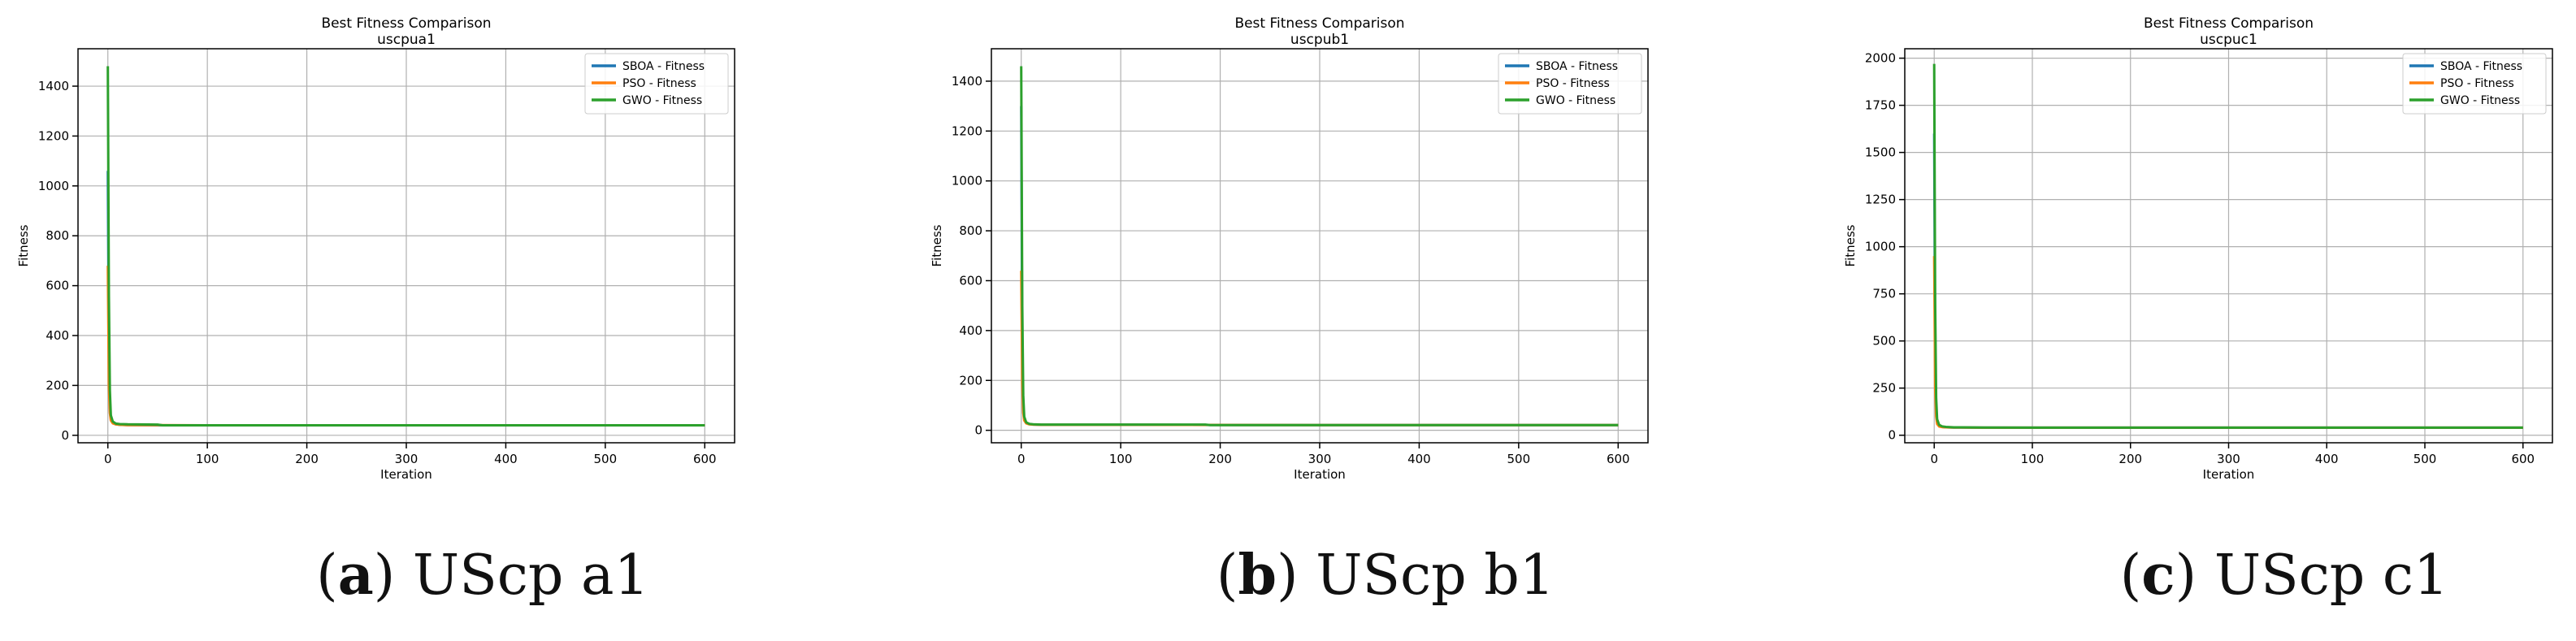  Describe the element at coordinates (1257, 575) in the screenshot. I see `caption-letter: b` at that location.